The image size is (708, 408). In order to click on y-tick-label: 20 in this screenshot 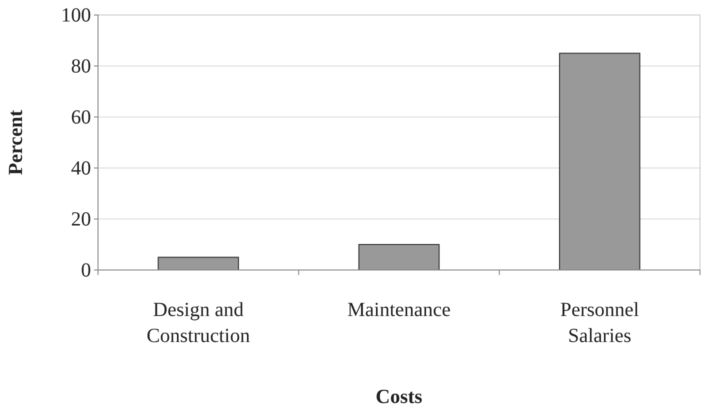, I will do `click(81, 219)`.